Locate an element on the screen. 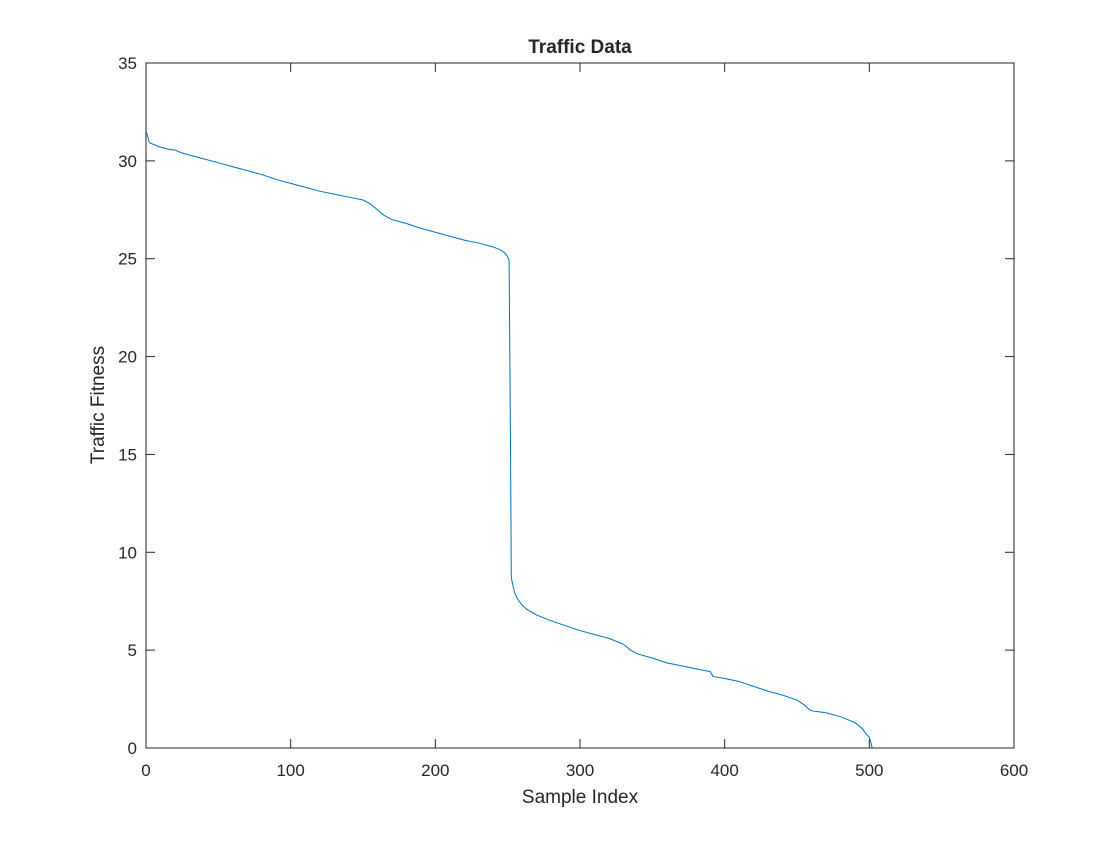 Image resolution: width=1120 pixels, height=845 pixels. x-tick-label: 0 is located at coordinates (145, 770).